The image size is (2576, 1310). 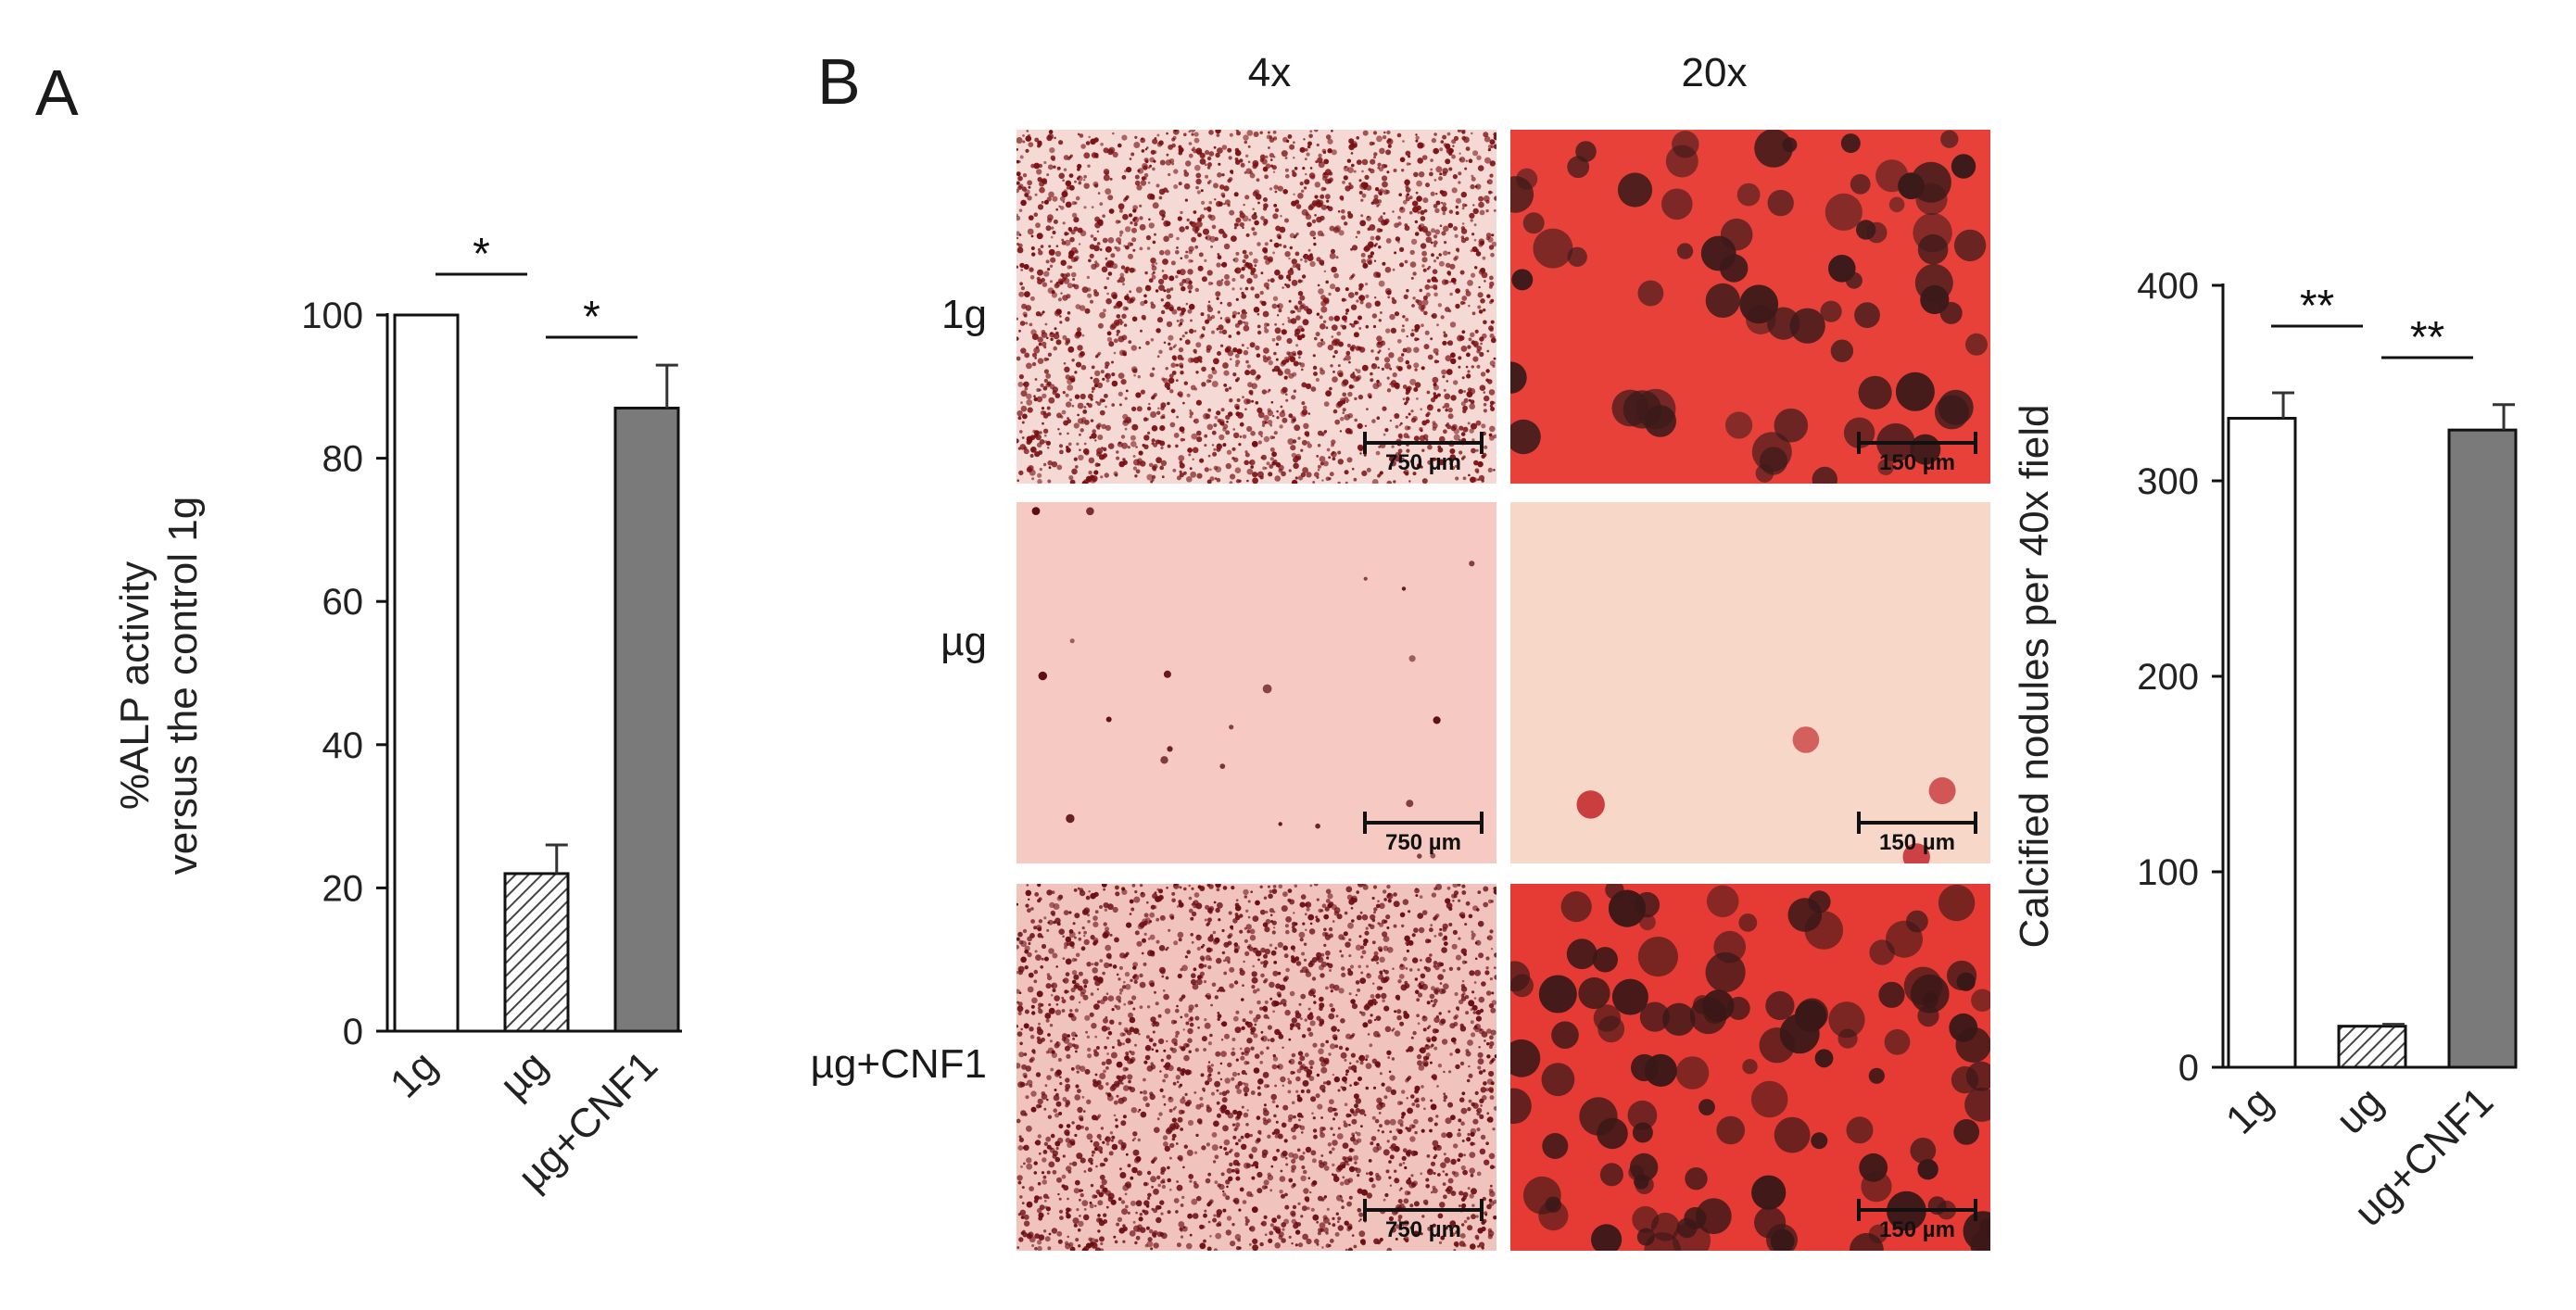 I want to click on significance-label-1: *, so click(x=591, y=317).